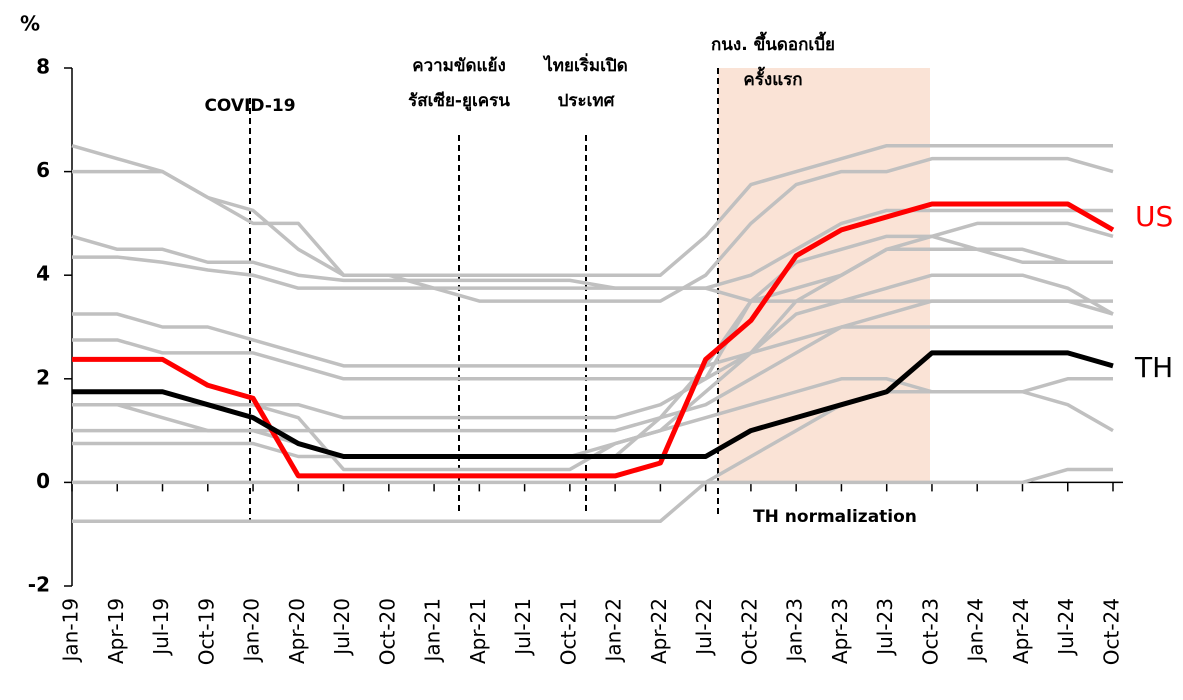 This screenshot has width=1183, height=700. Describe the element at coordinates (459, 101) in the screenshot. I see `event-label: รัสเซีย-ยูเครน` at that location.